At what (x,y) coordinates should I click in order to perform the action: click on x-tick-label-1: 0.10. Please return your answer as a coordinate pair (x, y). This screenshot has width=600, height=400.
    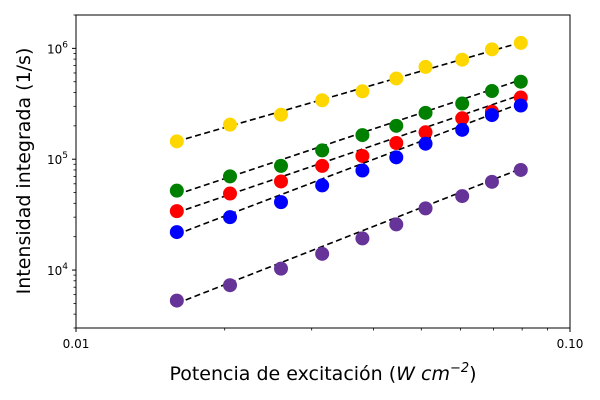
    Looking at the image, I should click on (570, 344).